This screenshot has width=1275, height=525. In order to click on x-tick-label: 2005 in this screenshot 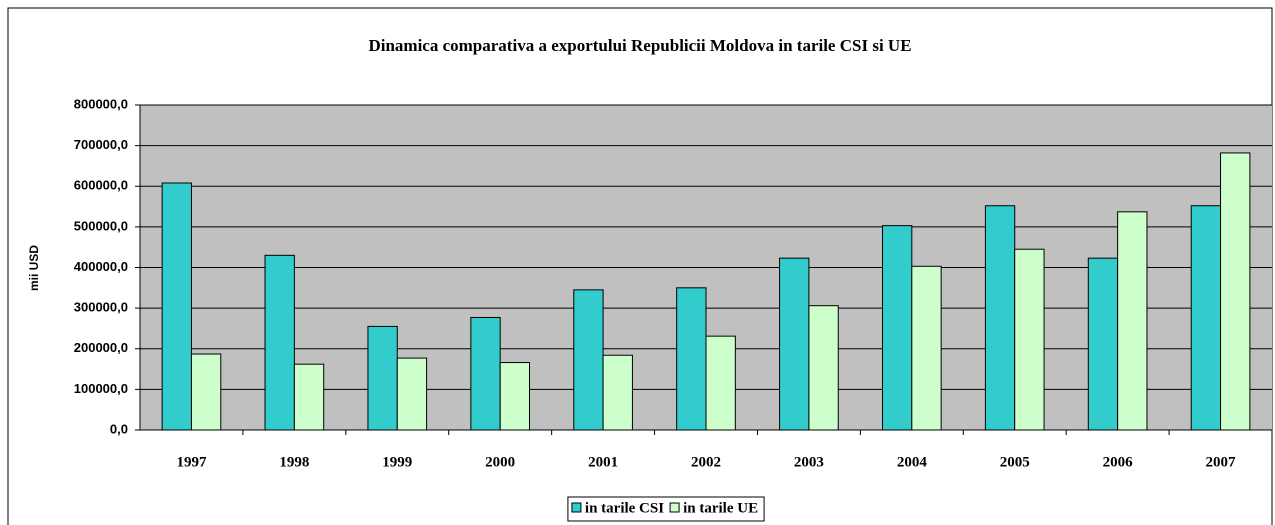, I will do `click(1015, 462)`.